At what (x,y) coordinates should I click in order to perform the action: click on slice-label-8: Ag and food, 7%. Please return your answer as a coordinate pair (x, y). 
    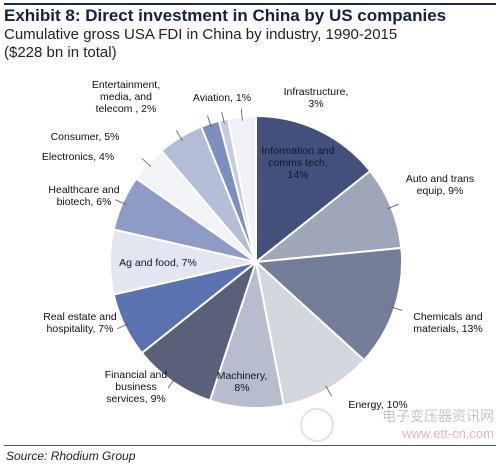
    Looking at the image, I should click on (158, 263).